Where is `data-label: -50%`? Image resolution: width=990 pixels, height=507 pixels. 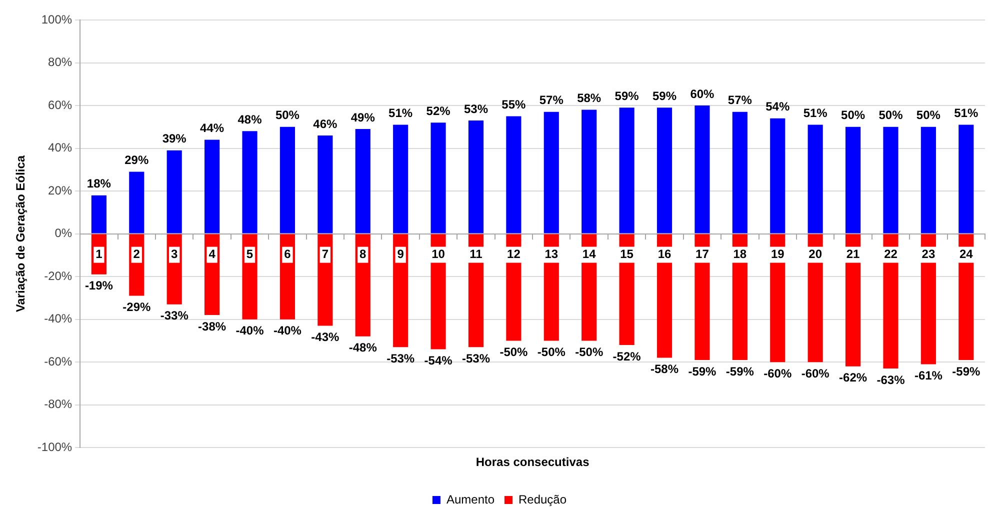 data-label: -50% is located at coordinates (514, 352).